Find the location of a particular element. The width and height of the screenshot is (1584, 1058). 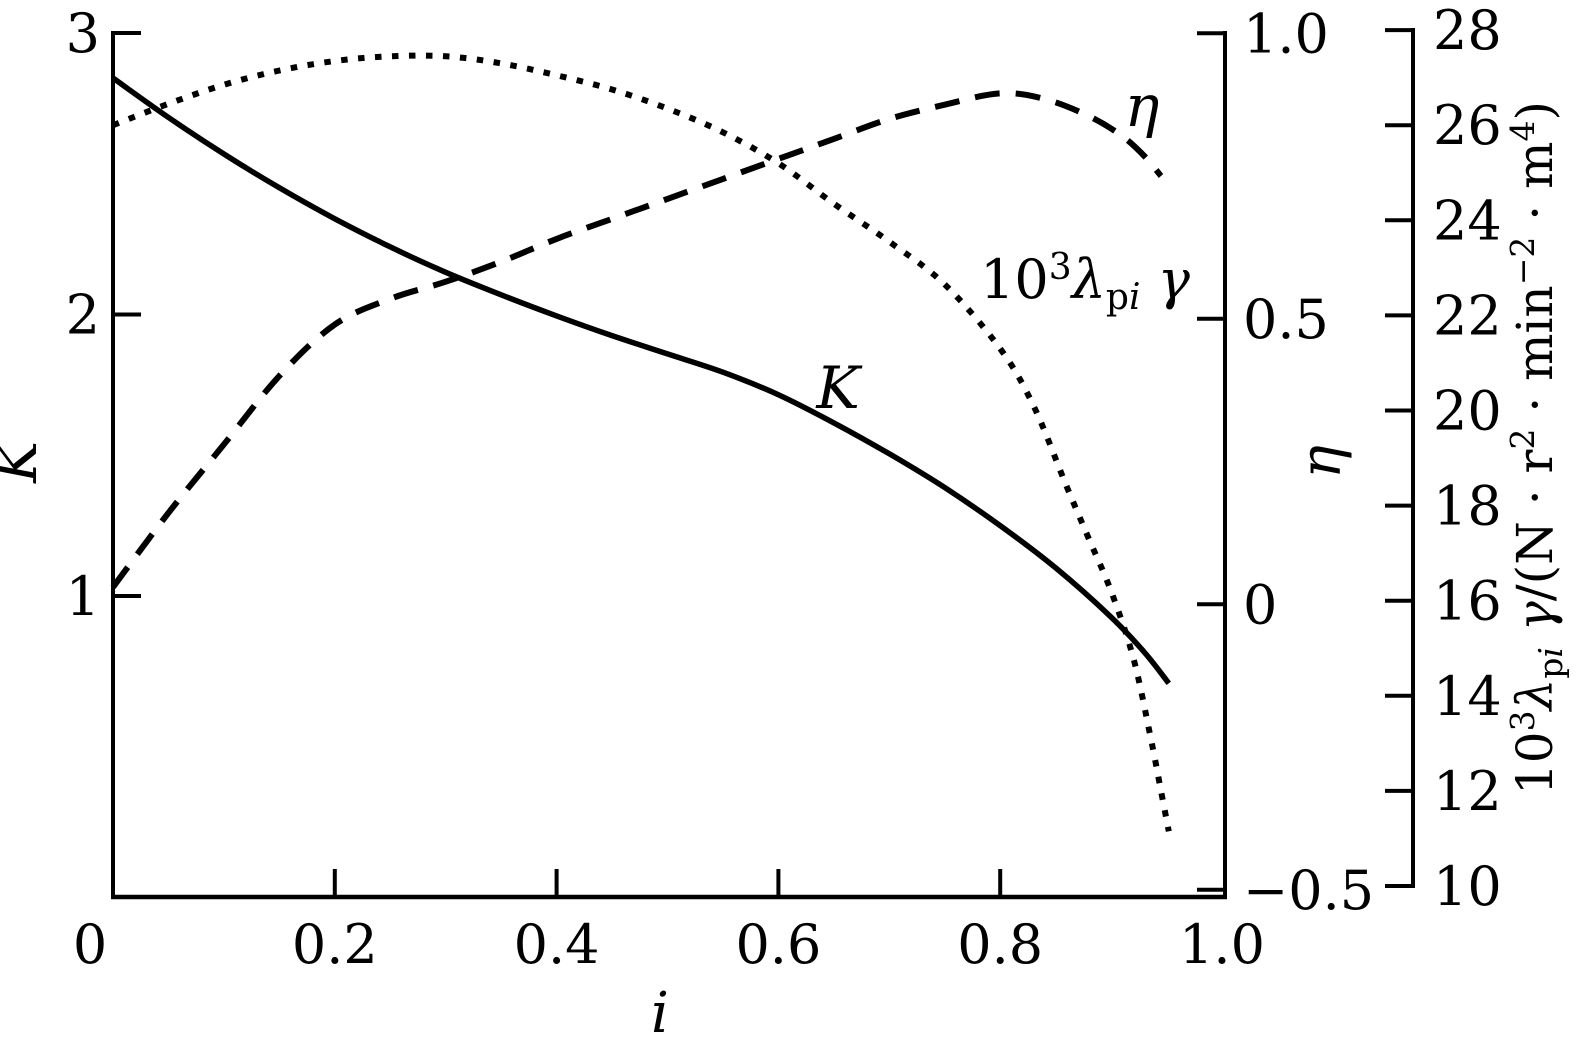

k-curve-label: K is located at coordinates (839, 388).